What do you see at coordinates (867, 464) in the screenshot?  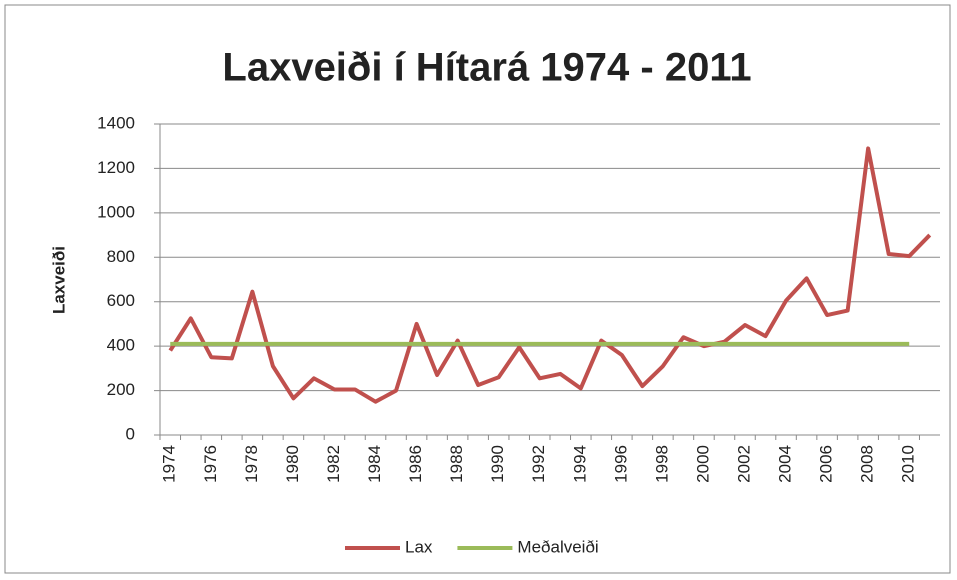 I see `x-tick-label: 2008` at bounding box center [867, 464].